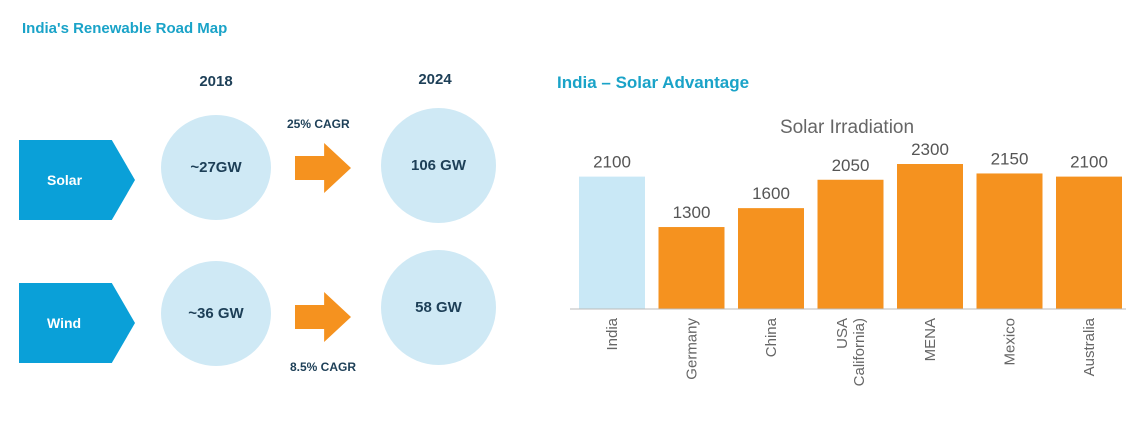 The height and width of the screenshot is (446, 1135). Describe the element at coordinates (691, 268) in the screenshot. I see `bar-germany` at that location.